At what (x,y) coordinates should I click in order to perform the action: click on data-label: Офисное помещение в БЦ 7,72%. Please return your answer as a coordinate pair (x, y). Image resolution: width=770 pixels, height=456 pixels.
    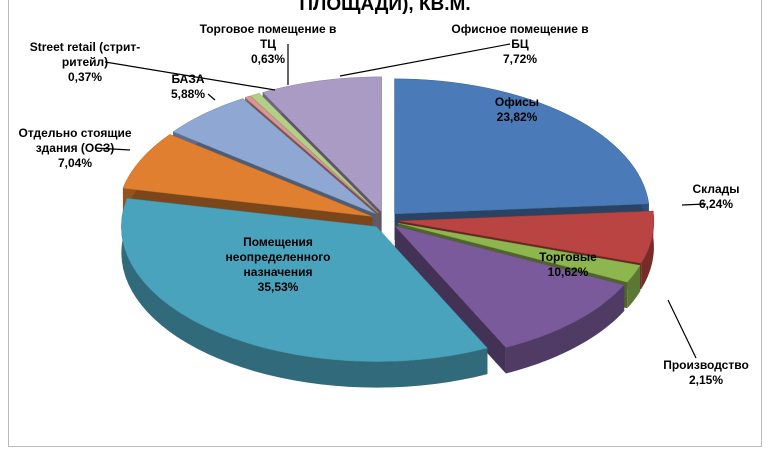
    Looking at the image, I should click on (520, 44).